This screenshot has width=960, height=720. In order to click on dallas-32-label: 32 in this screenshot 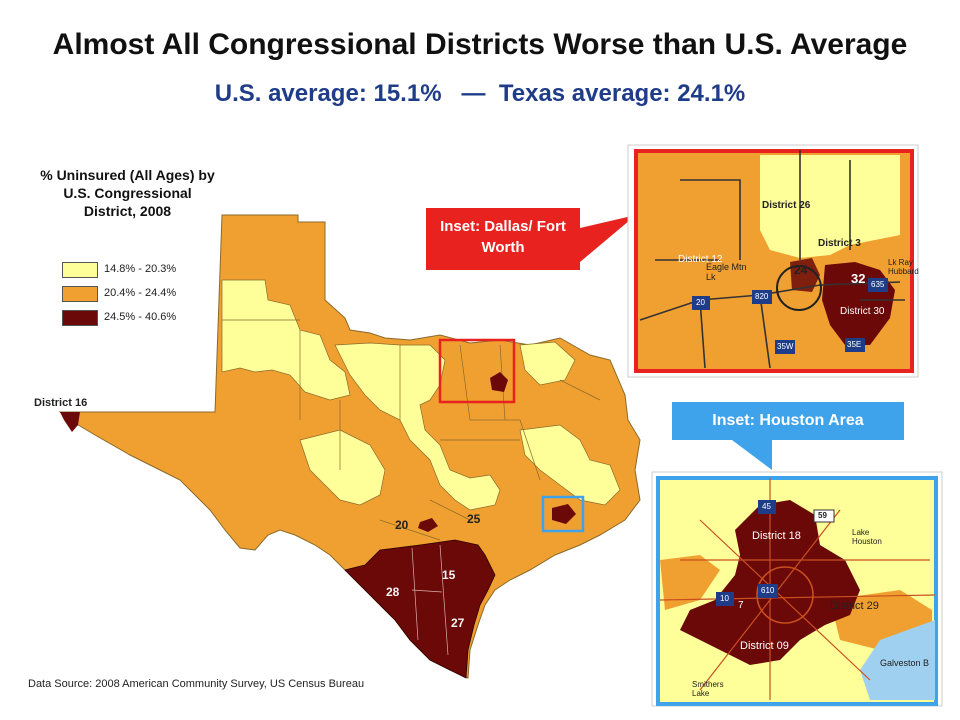, I will do `click(858, 278)`.